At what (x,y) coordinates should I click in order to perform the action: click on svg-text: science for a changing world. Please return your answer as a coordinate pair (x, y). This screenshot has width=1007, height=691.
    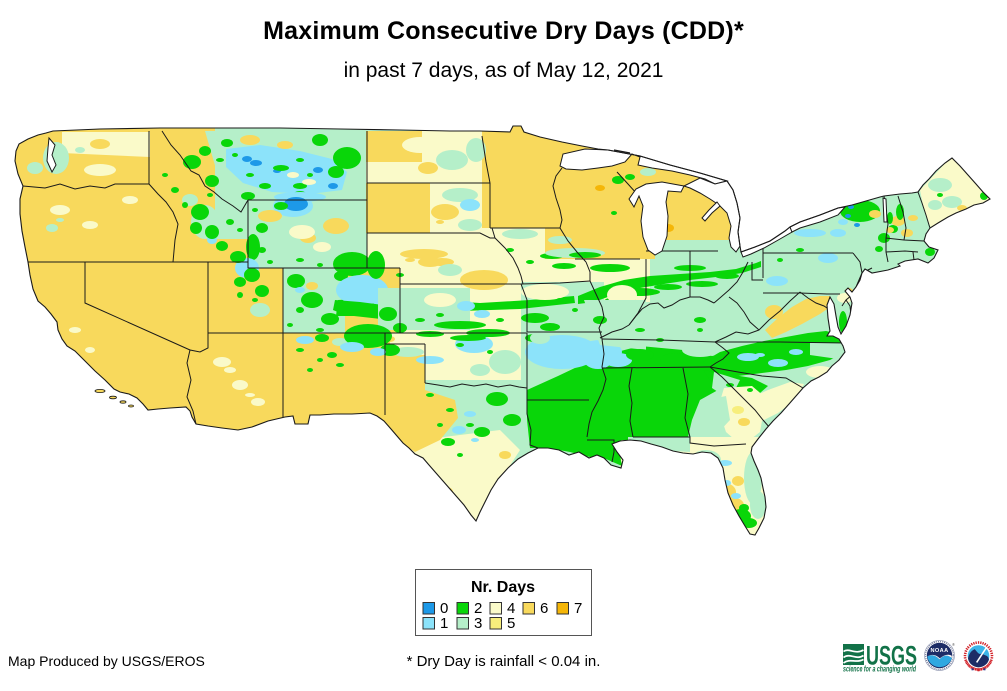
    Looking at the image, I should click on (880, 669).